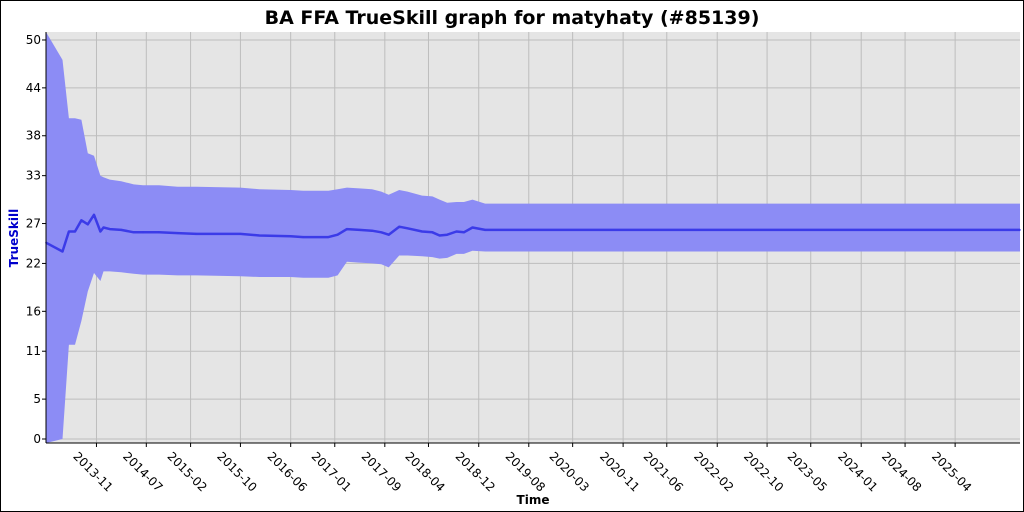  What do you see at coordinates (533, 500) in the screenshot?
I see `x-axis-label: Time` at bounding box center [533, 500].